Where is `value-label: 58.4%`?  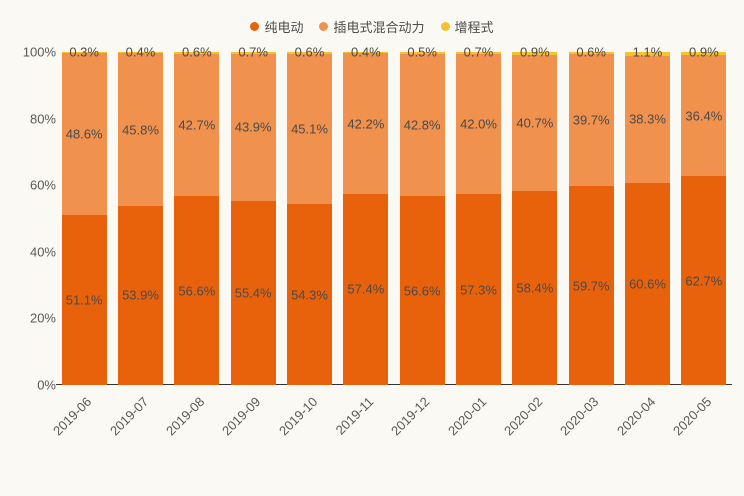
value-label: 58.4% is located at coordinates (535, 288).